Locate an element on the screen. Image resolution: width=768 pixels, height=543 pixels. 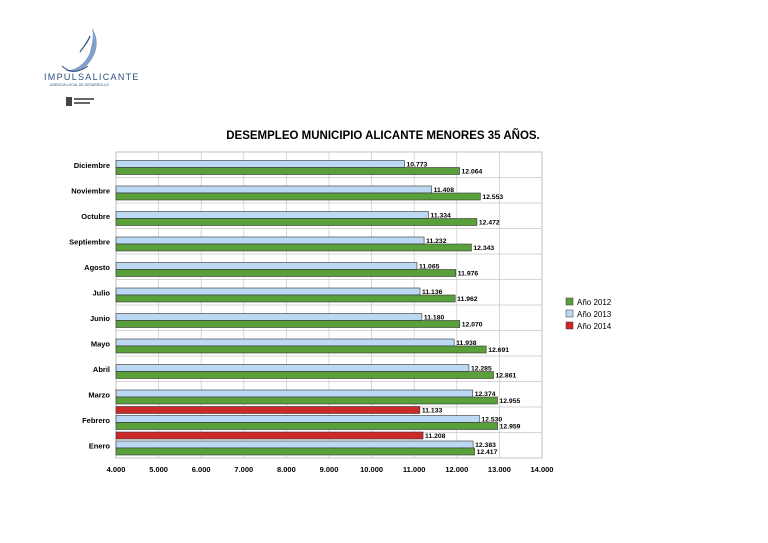
y-tick-label: Diciembre is located at coordinates (92, 165).